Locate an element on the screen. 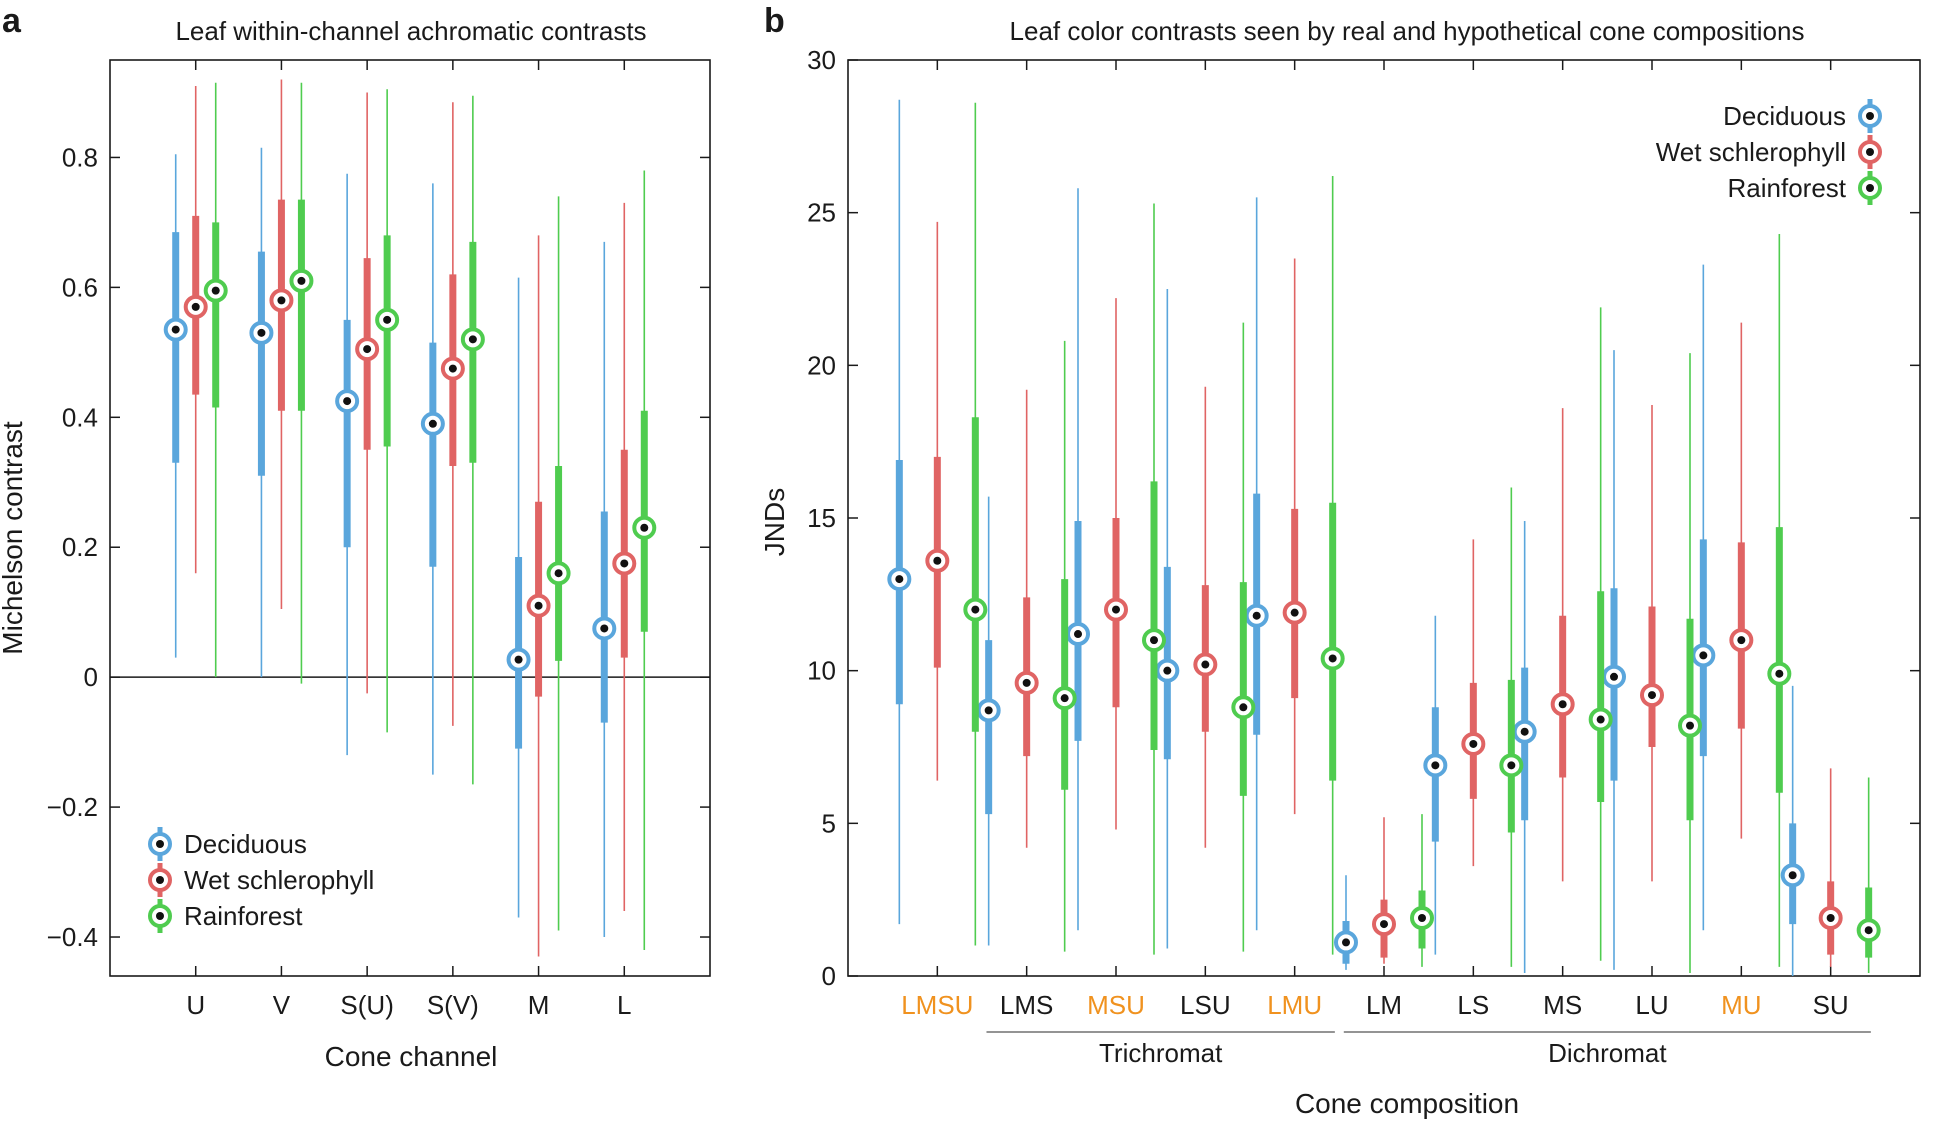  x-tick-label-s-u: S(U) is located at coordinates (366, 1005).